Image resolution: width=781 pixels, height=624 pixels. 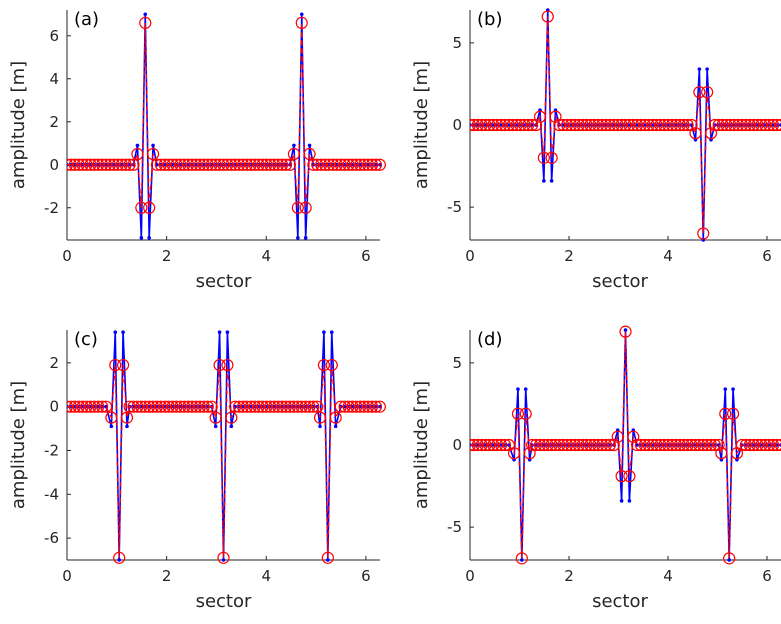 What do you see at coordinates (54, 36) in the screenshot?
I see `y-tick-label: 6` at bounding box center [54, 36].